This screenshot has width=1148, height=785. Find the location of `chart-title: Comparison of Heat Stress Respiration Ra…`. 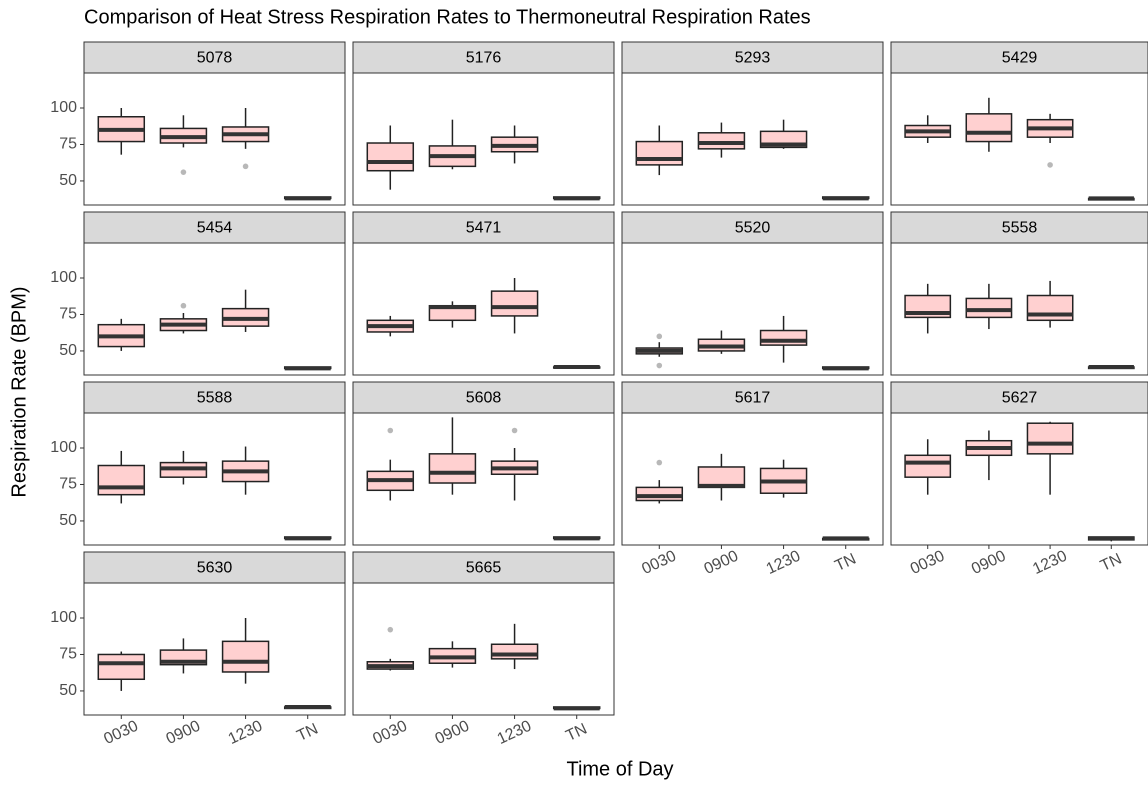

chart-title: Comparison of Heat Stress Respiration Ra… is located at coordinates (447, 17).